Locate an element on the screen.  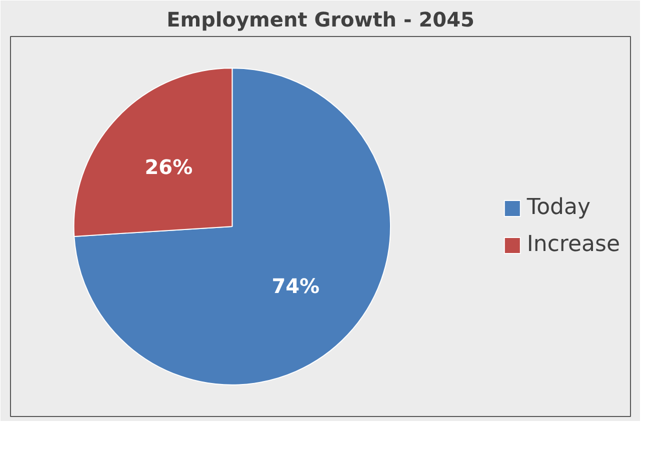
data-label: 74% is located at coordinates (296, 286).